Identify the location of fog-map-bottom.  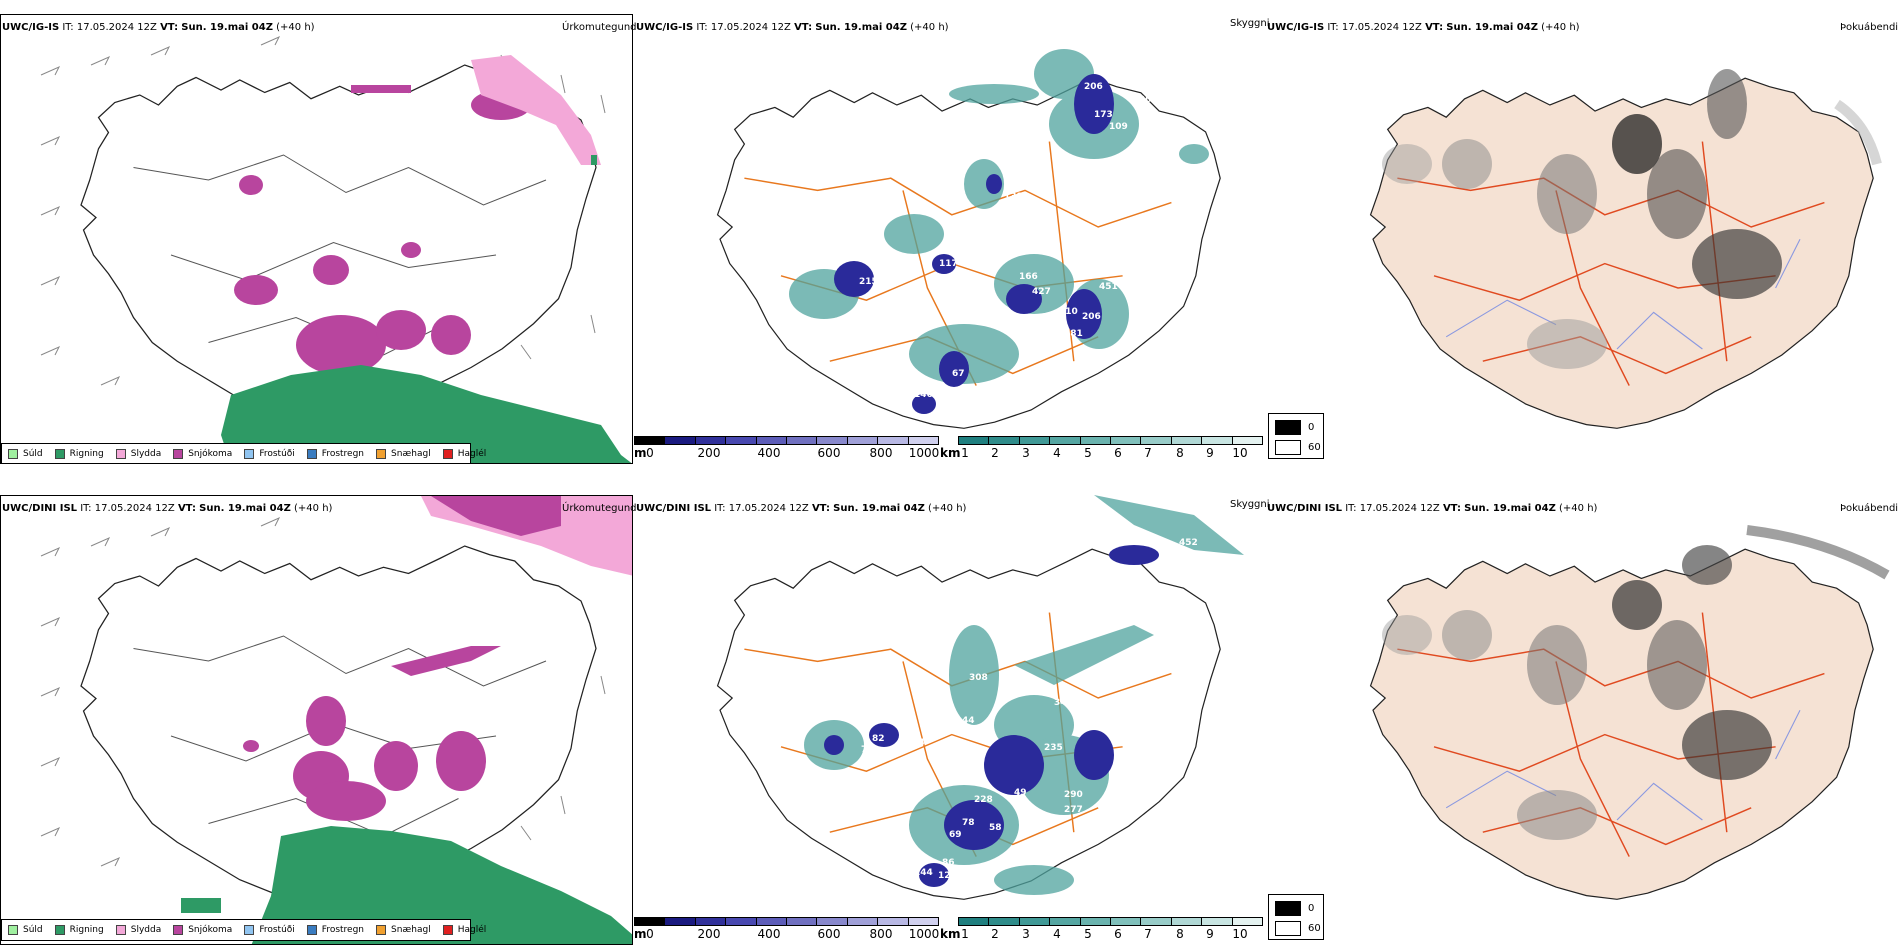
(1629, 712).